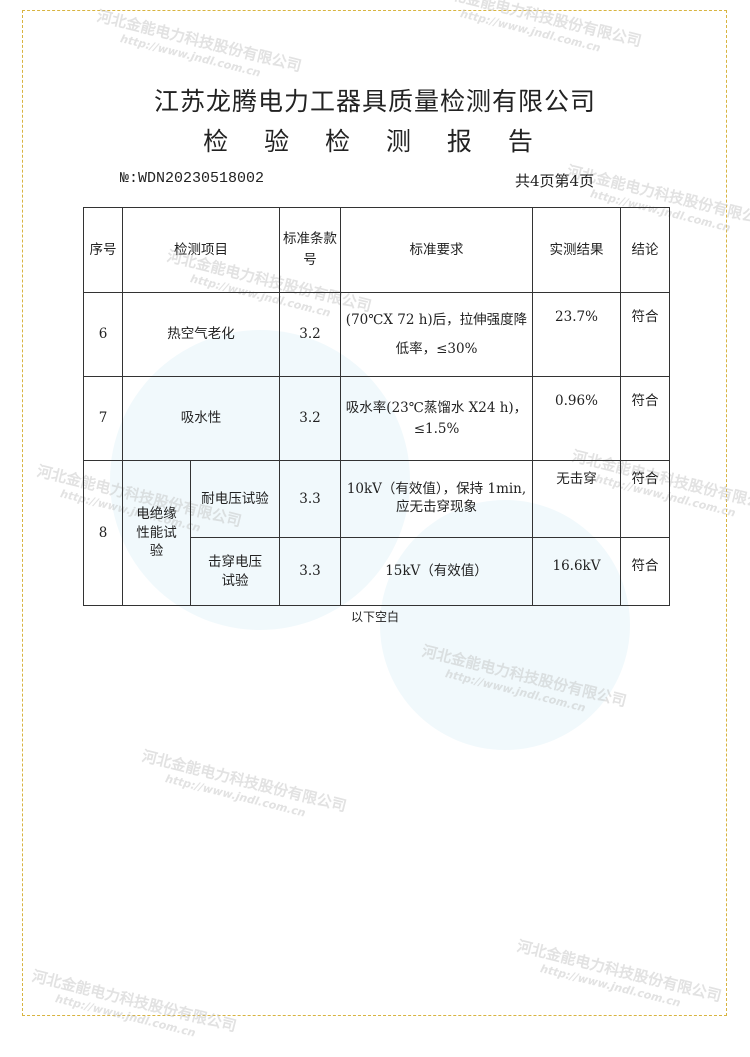 Image resolution: width=750 pixels, height=1057 pixels. What do you see at coordinates (436, 571) in the screenshot?
I see `cell-requirement: 15kV（有效值）` at bounding box center [436, 571].